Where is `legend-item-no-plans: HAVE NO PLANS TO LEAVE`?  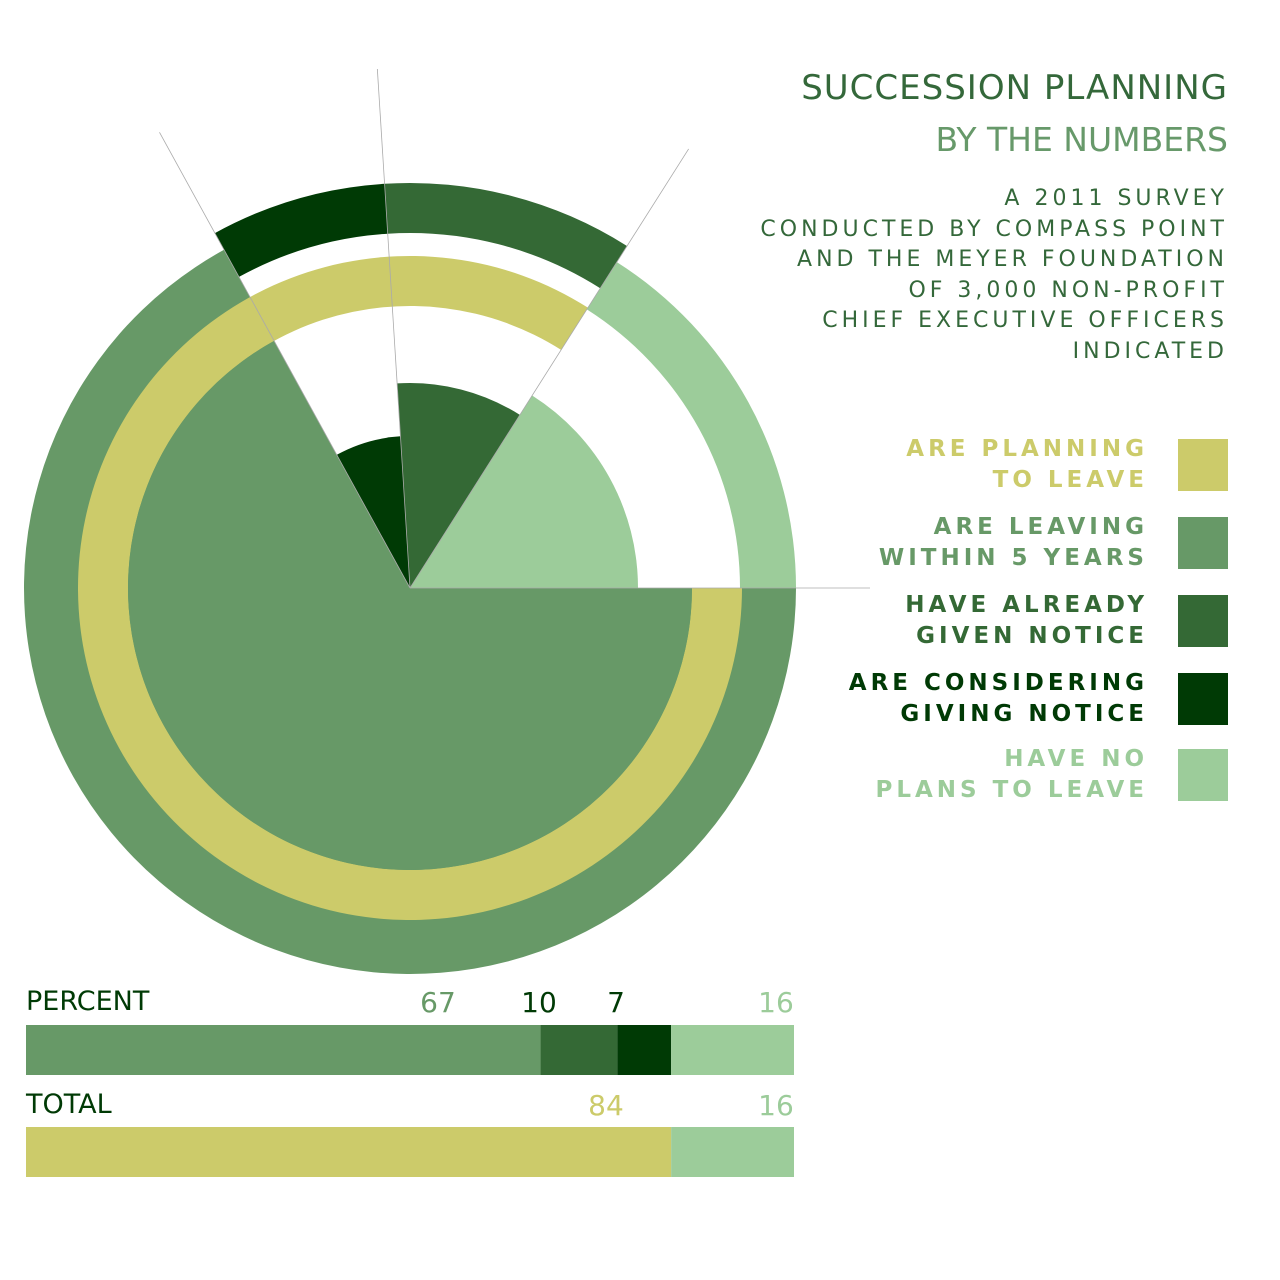 legend-item-no-plans: HAVE NO PLANS TO LEAVE is located at coordinates (1023, 775).